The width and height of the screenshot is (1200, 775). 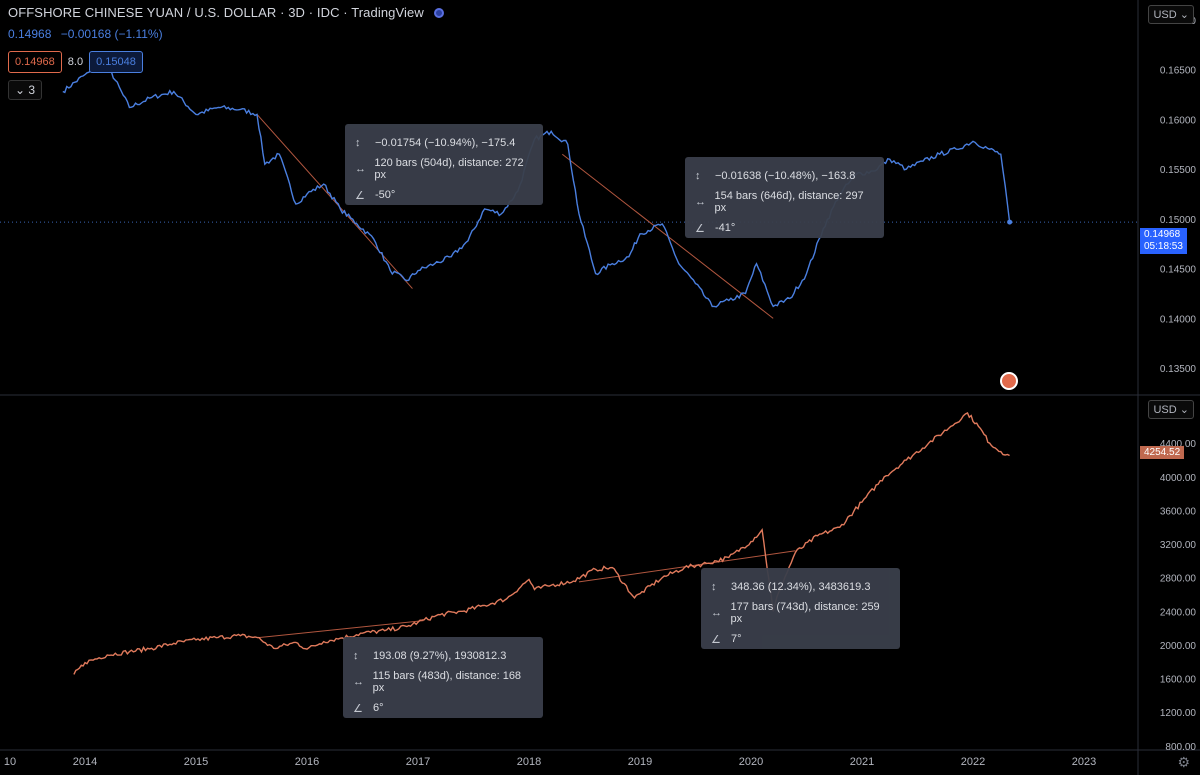 What do you see at coordinates (805, 613) in the screenshot?
I see `tooltip-bars: 177 bars (743d), distance: 259 px` at bounding box center [805, 613].